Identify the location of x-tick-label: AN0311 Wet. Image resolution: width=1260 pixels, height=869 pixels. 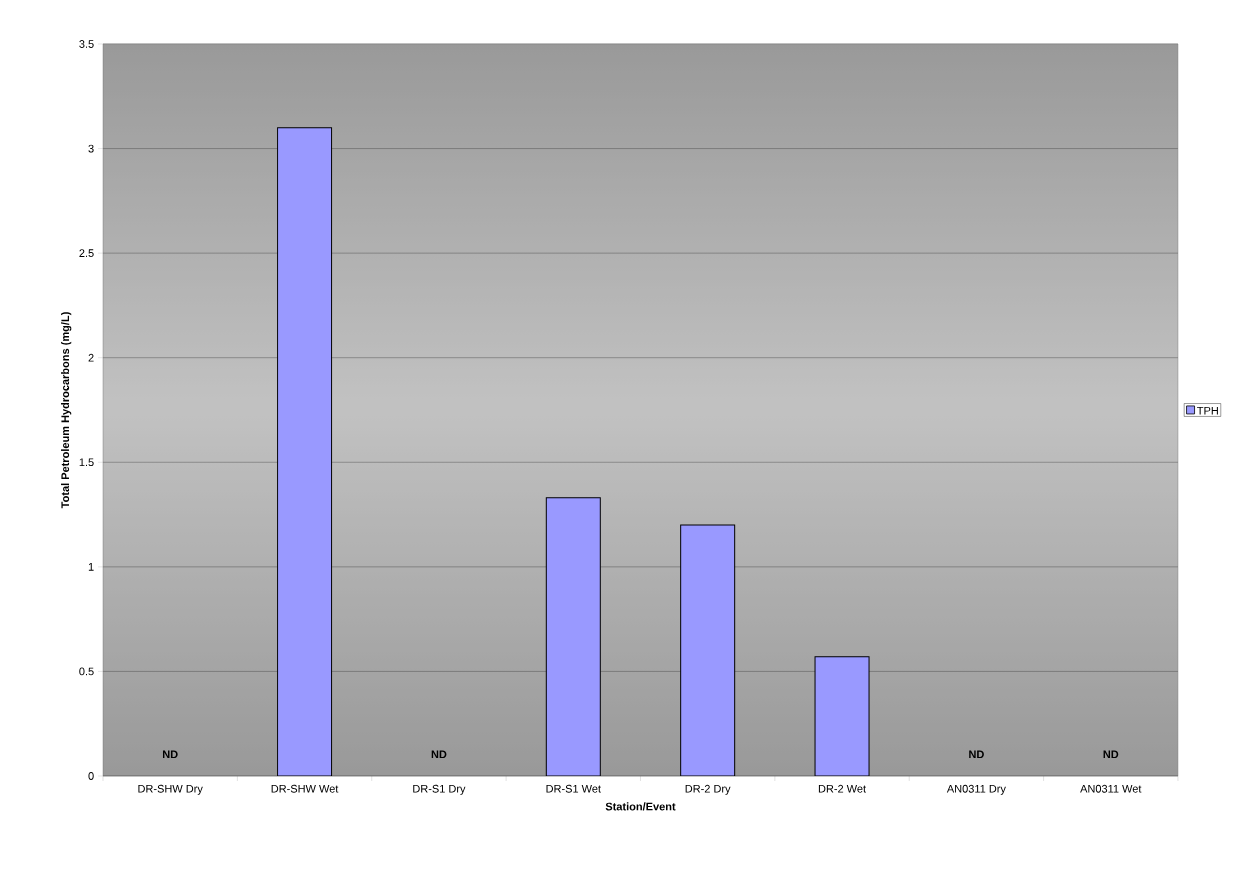
(1111, 788).